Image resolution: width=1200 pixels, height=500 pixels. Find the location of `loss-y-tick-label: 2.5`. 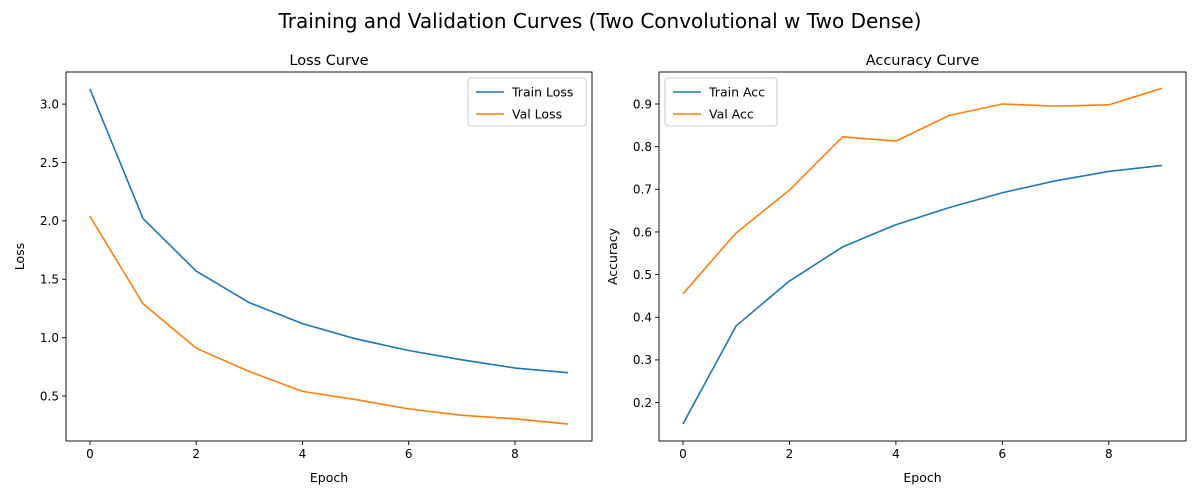

loss-y-tick-label: 2.5 is located at coordinates (49, 163).